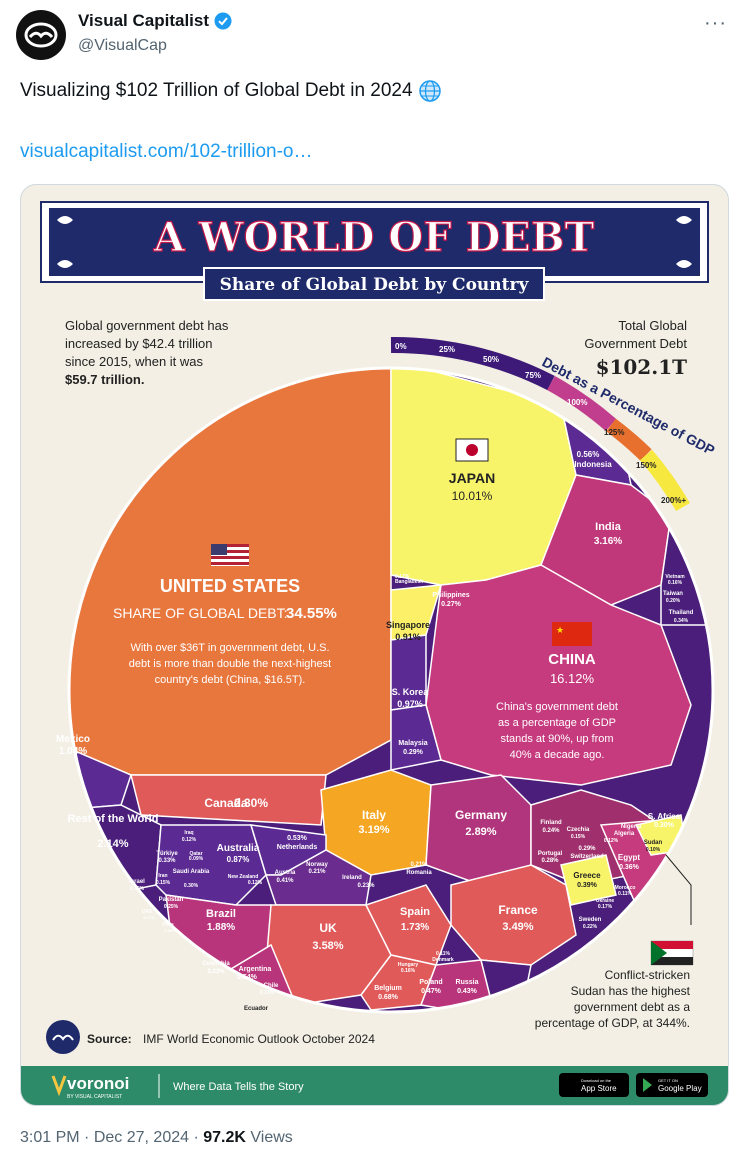 This screenshot has height=1159, width=742. What do you see at coordinates (138, 343) in the screenshot?
I see `intro-line: increased by $42.4 trillion` at bounding box center [138, 343].